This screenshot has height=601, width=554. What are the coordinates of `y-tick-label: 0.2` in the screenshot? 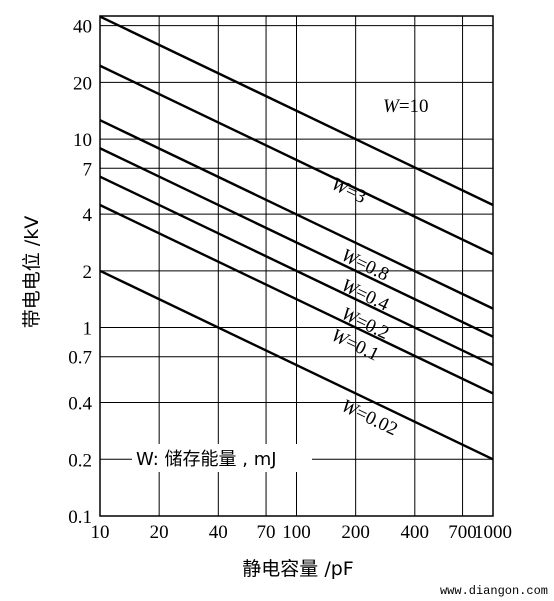 It's located at (80, 460).